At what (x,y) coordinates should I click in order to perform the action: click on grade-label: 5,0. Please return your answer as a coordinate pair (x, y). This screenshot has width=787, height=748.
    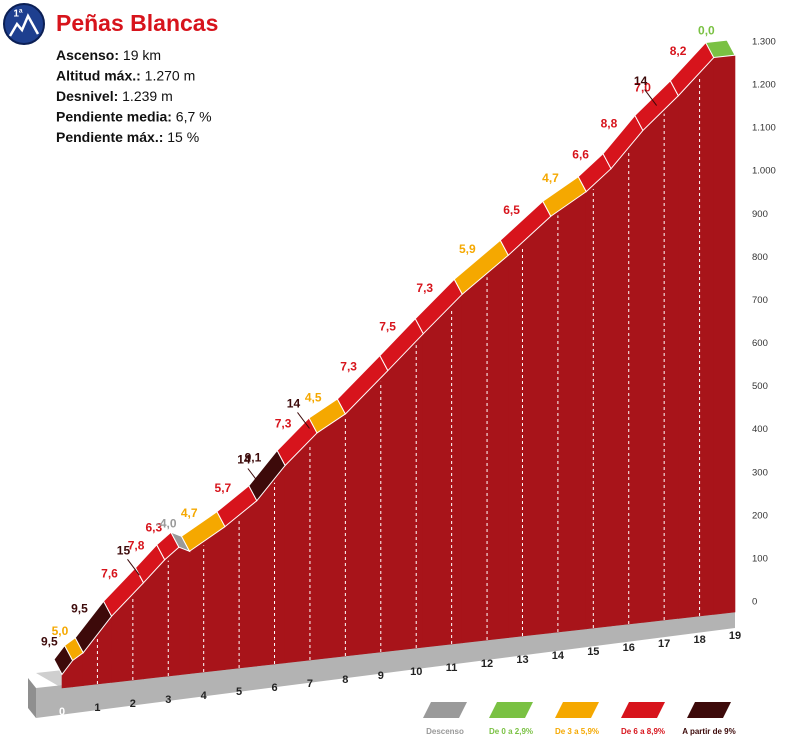
    Looking at the image, I should click on (60, 631).